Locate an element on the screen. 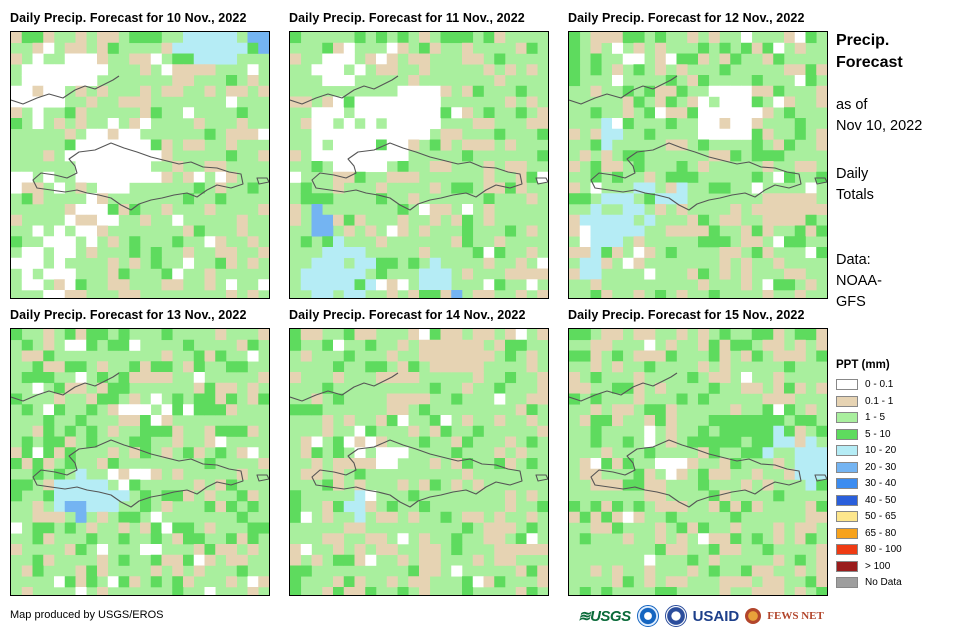 The height and width of the screenshot is (635, 970). legend-swatch is located at coordinates (847, 450).